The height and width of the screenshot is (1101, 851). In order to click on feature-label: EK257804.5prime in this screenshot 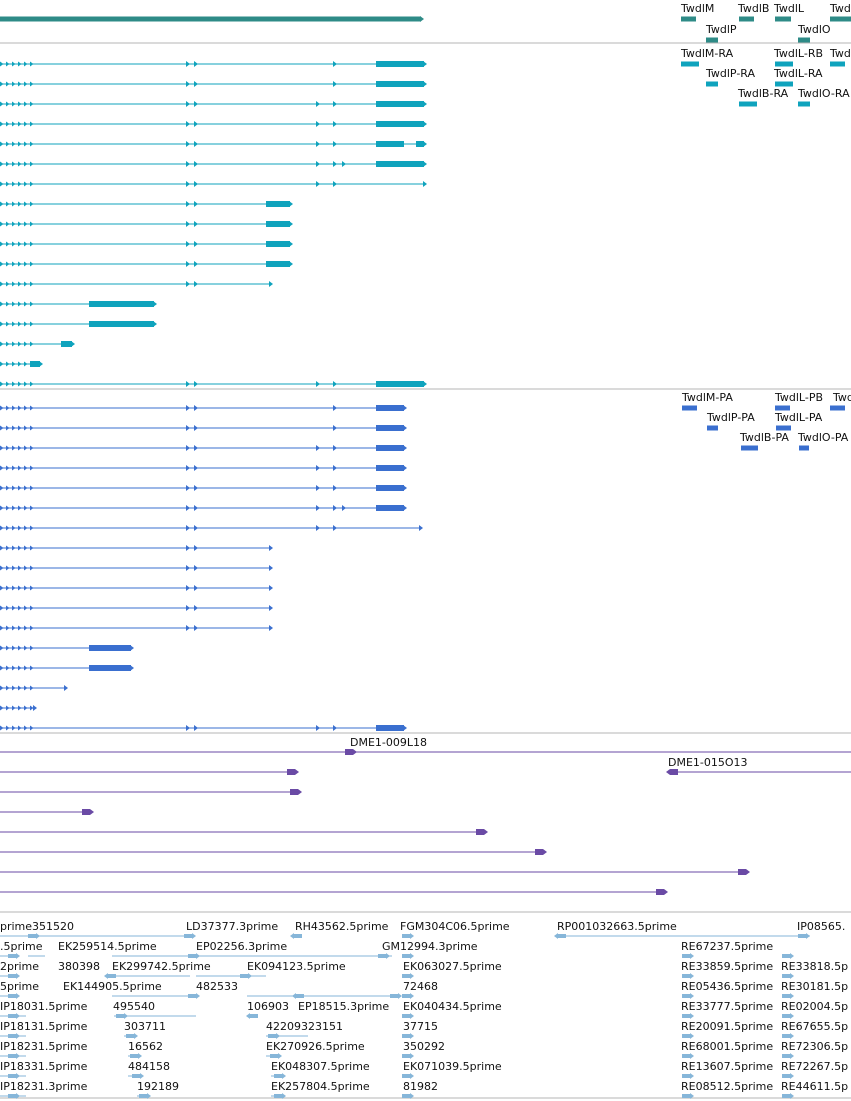, I will do `click(320, 1086)`.